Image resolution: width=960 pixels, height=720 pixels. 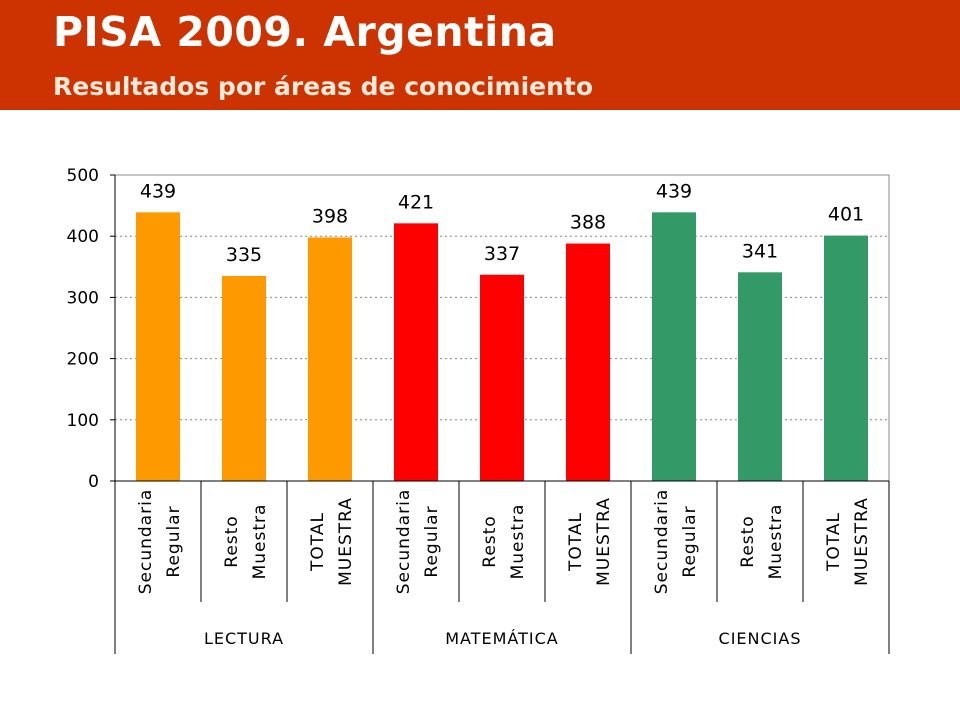 I want to click on data-label: 337, so click(x=502, y=254).